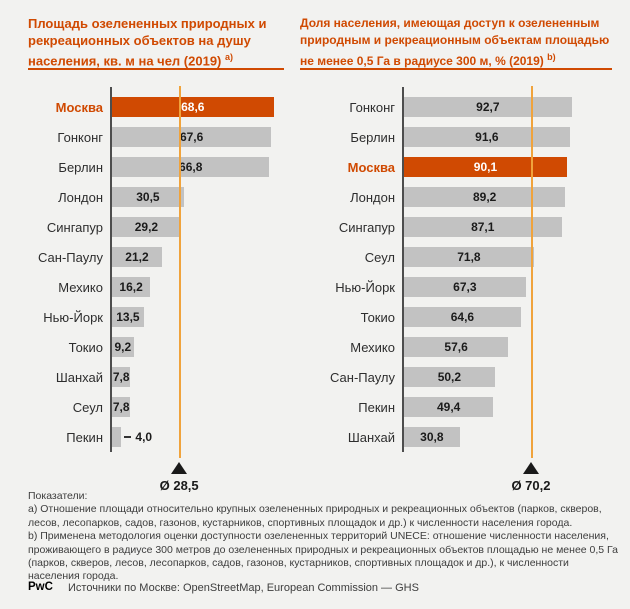  I want to click on chart-row: Пекин 4,0, so click(156, 437).